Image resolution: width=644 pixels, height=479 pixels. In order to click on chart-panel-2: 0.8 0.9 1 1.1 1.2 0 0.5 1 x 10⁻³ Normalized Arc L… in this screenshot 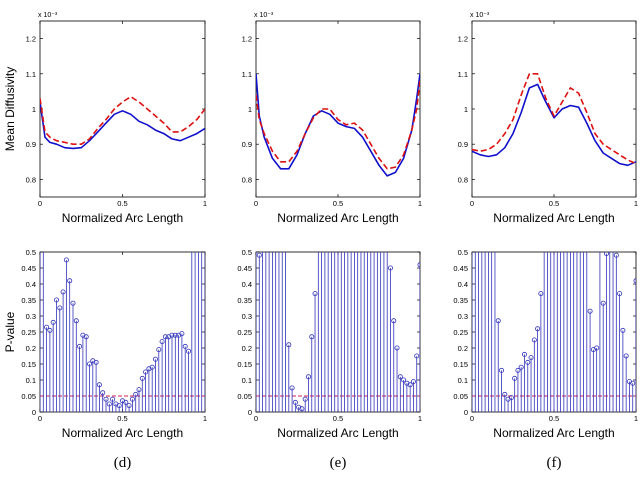, I will do `click(332, 139)`.